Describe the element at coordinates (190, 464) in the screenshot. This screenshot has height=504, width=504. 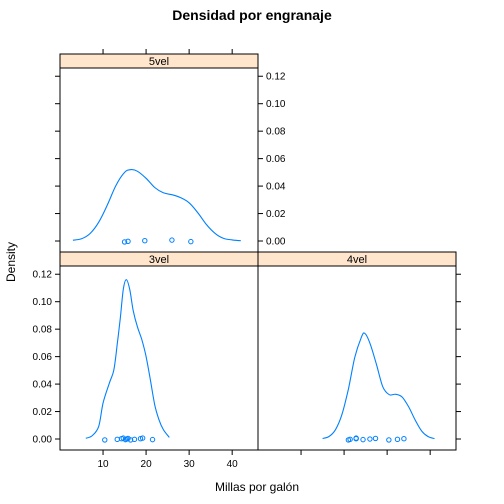
I see `x-tick-label: 30` at that location.